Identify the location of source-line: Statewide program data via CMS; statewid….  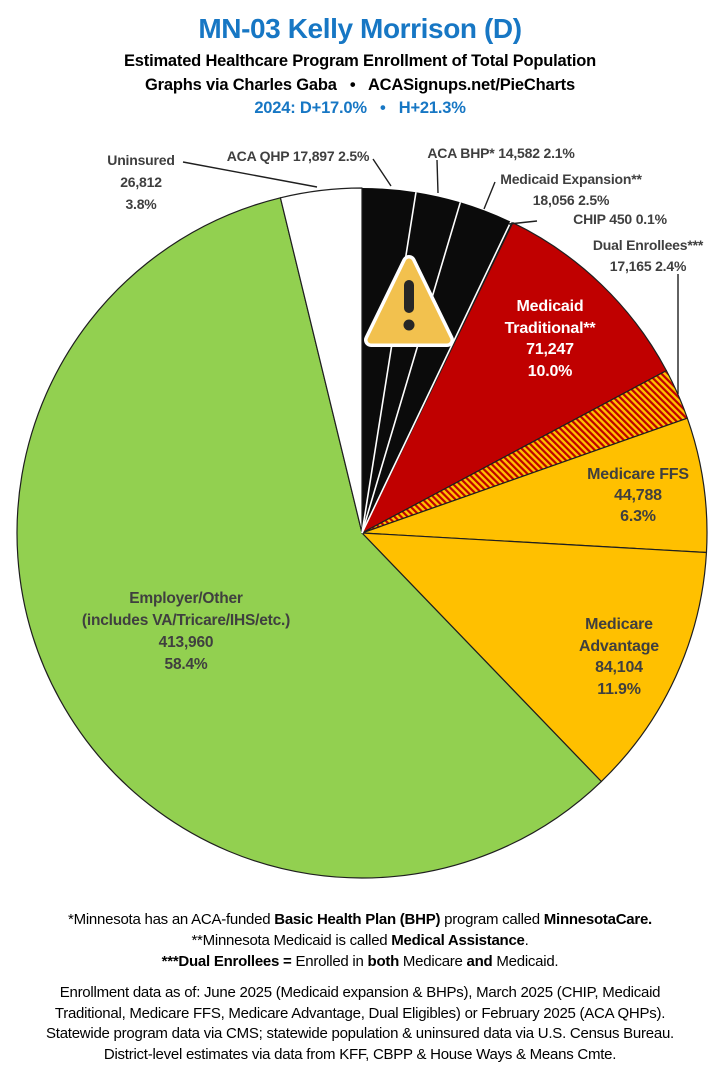
(360, 1033).